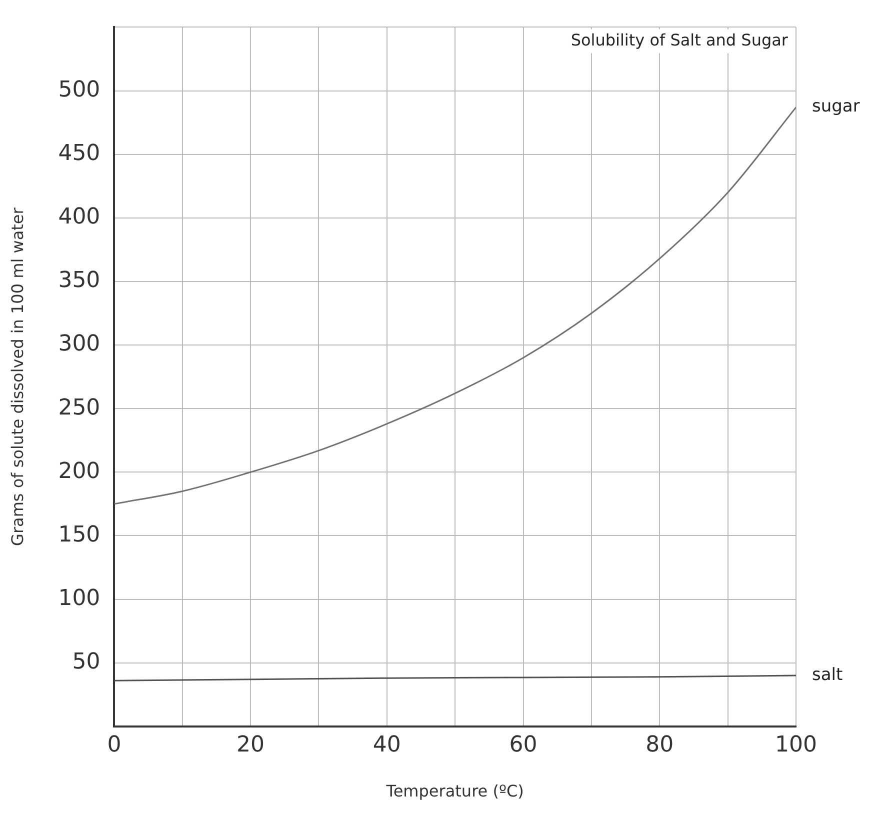 The height and width of the screenshot is (821, 874). Describe the element at coordinates (79, 407) in the screenshot. I see `y-tick-label: 250` at that location.